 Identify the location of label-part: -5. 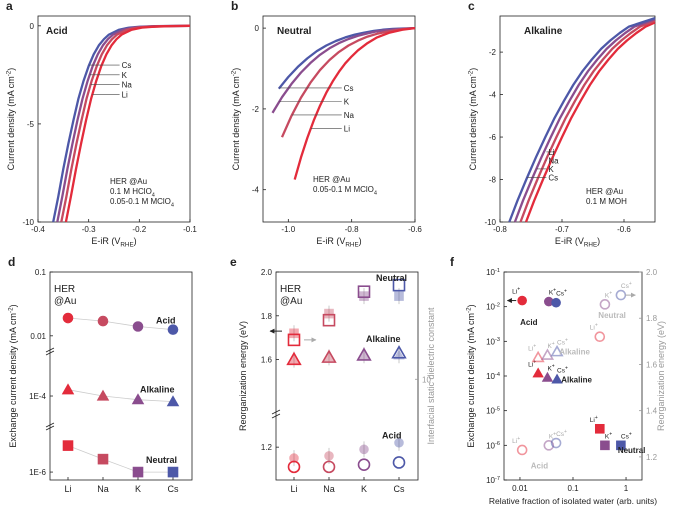
(497, 409).